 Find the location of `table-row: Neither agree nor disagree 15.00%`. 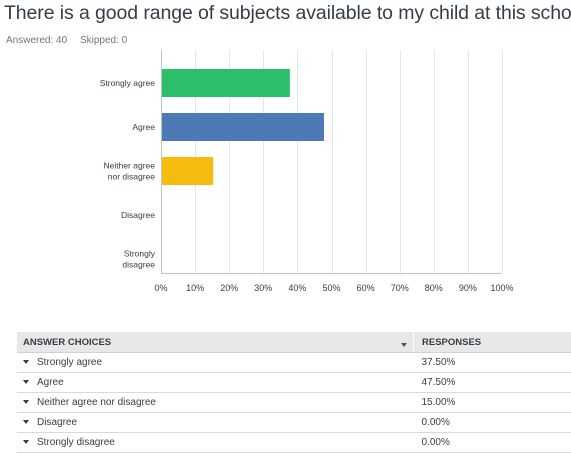

table-row: Neither agree nor disagree 15.00% is located at coordinates (294, 402).